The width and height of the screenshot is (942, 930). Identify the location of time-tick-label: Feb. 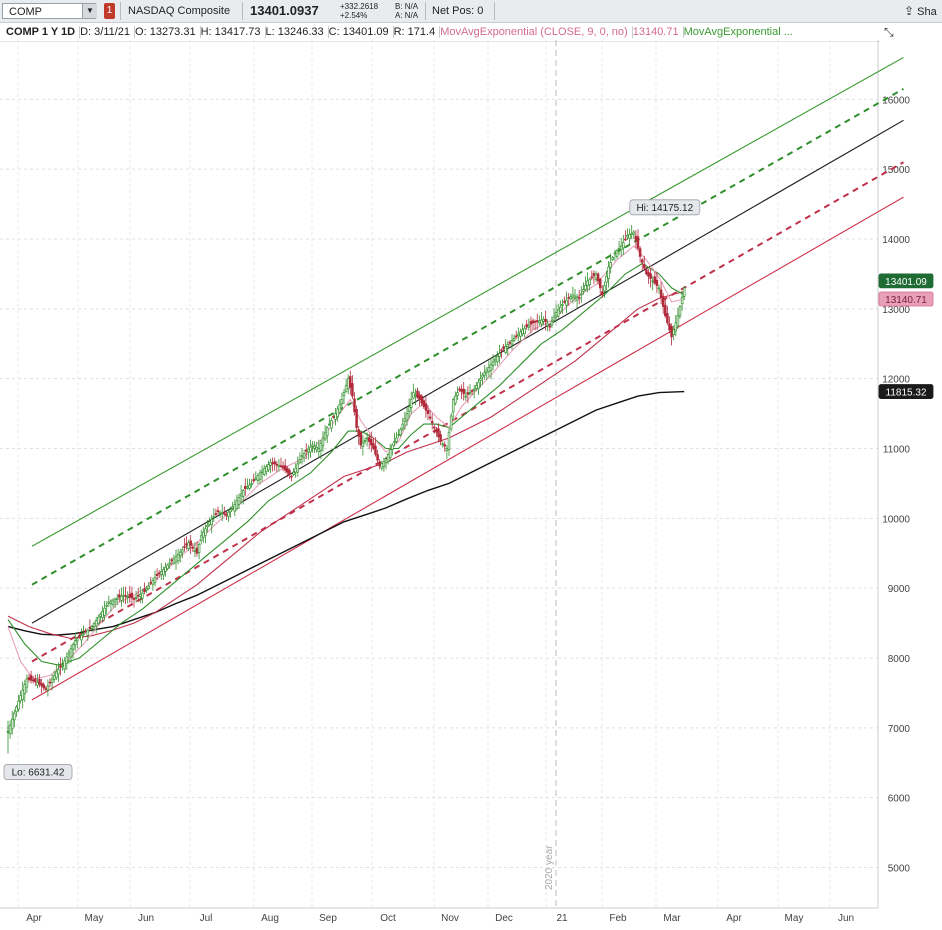
(618, 918).